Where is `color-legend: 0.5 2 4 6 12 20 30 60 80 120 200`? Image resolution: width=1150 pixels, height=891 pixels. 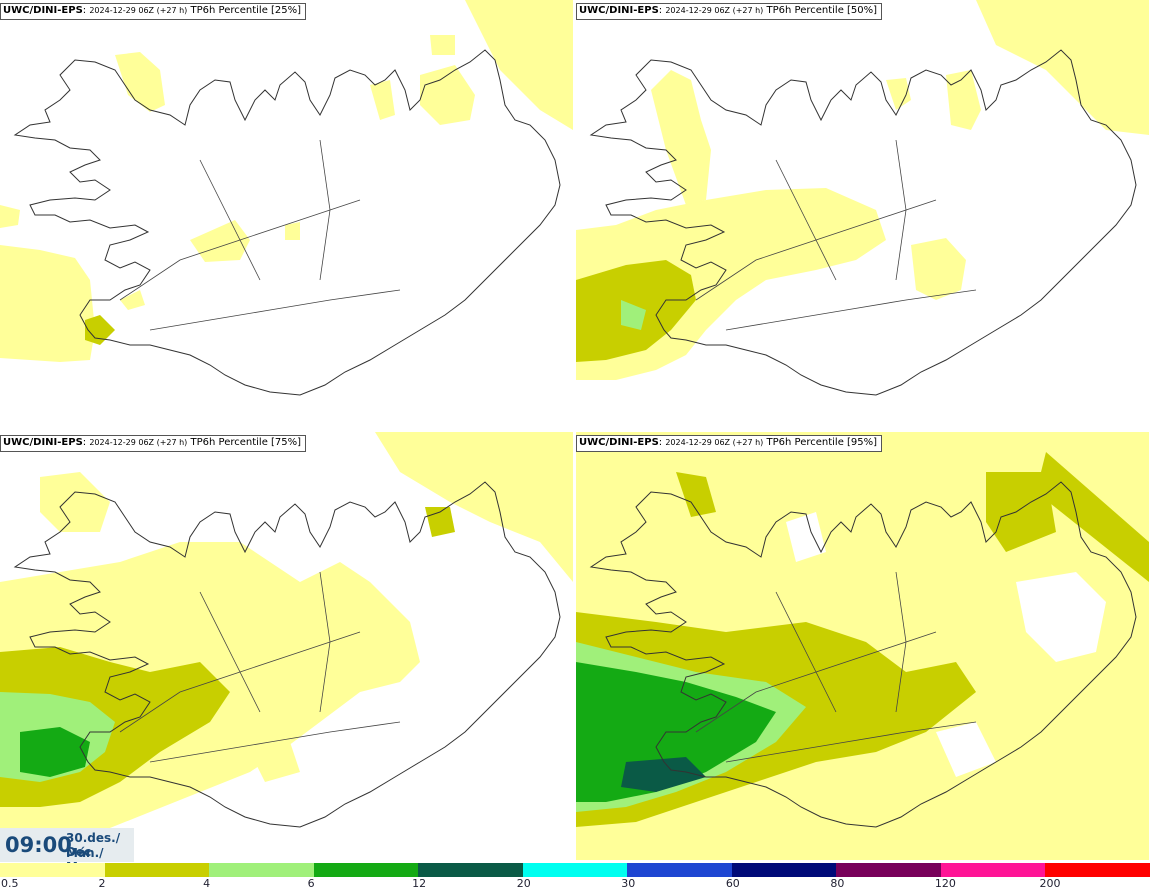
color-legend: 0.5 2 4 6 12 20 30 60 80 120 200 is located at coordinates (575, 876).